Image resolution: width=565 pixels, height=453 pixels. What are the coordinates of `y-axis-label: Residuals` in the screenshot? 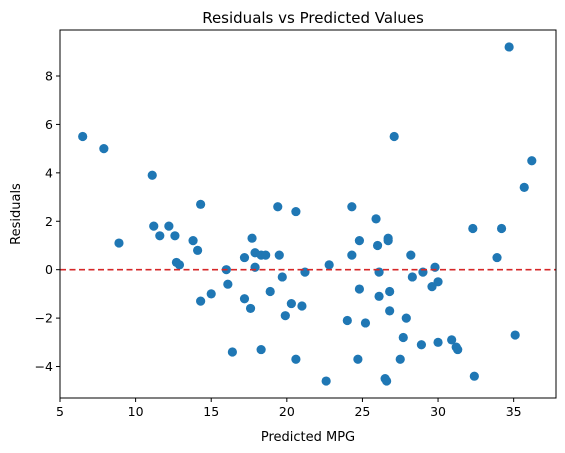 It's located at (16, 214).